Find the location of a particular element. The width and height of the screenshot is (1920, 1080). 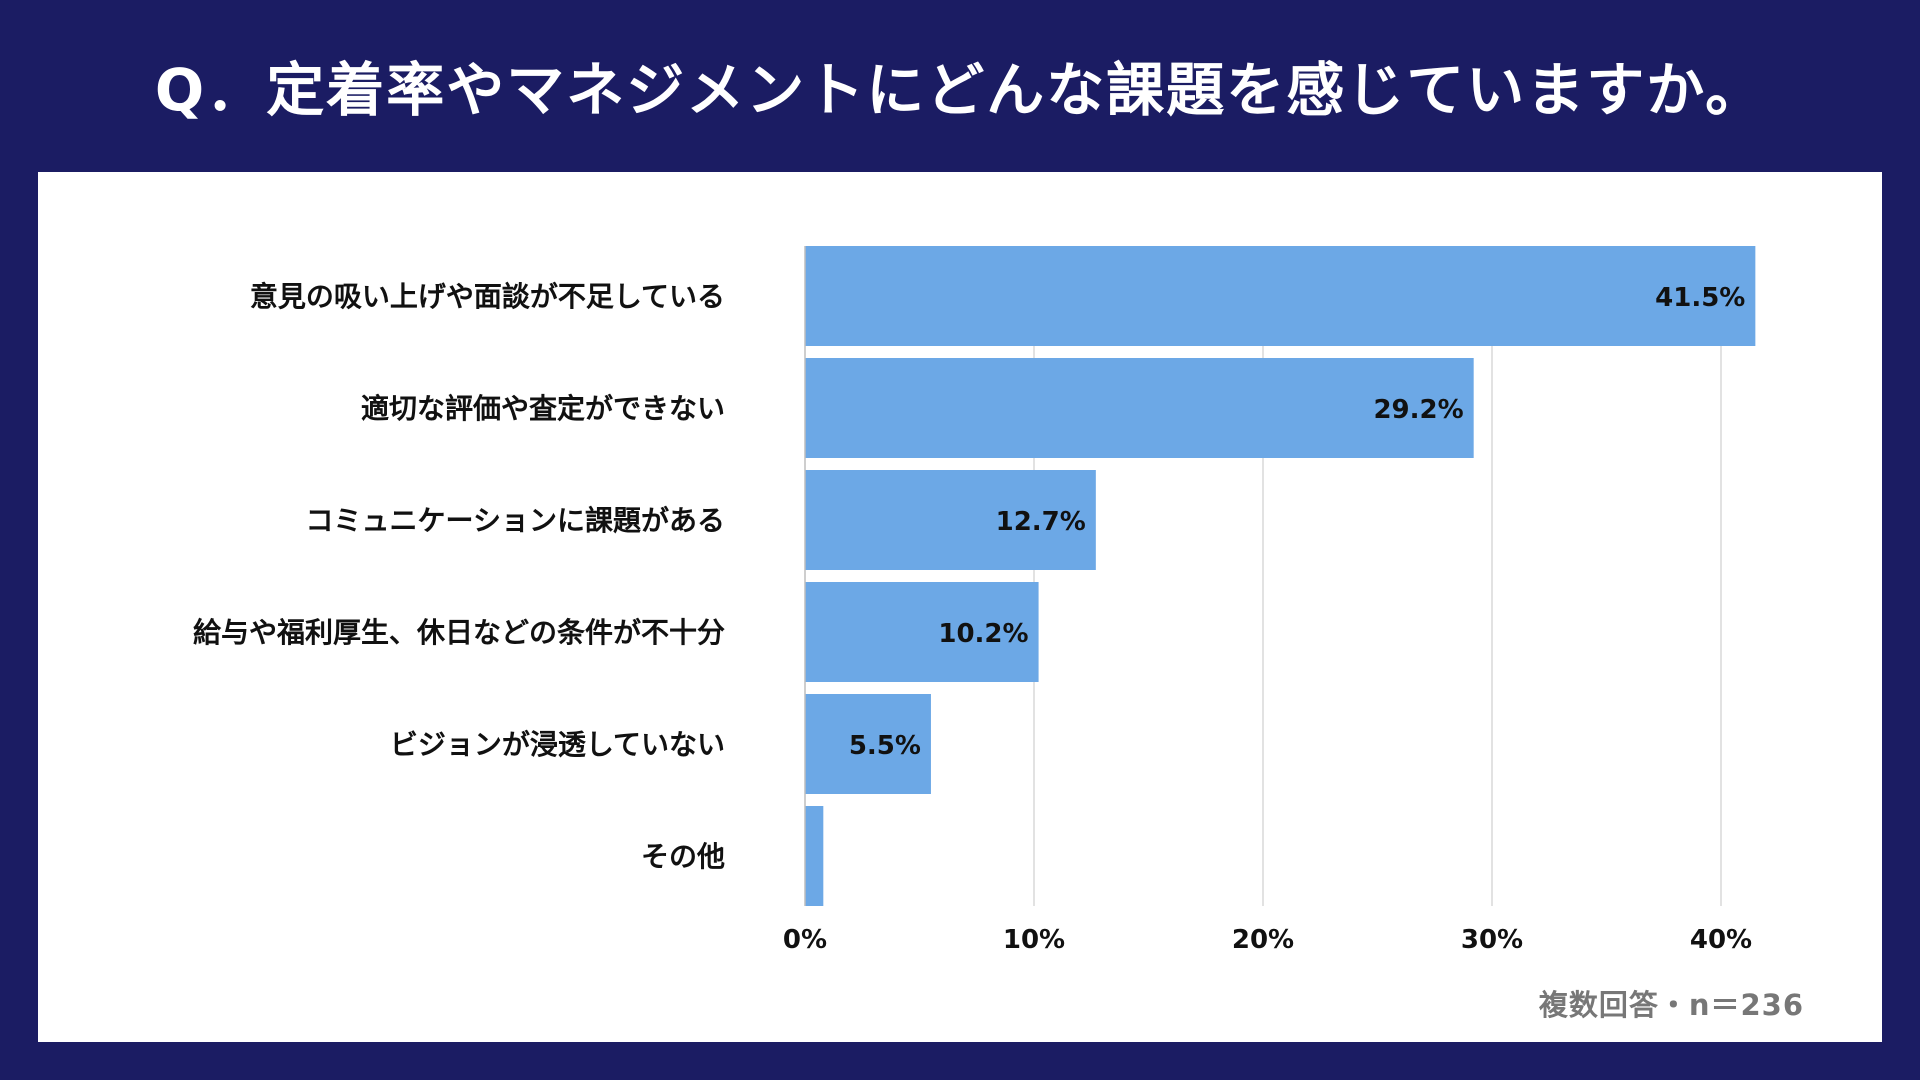

value-label: 29.2% is located at coordinates (1418, 410).